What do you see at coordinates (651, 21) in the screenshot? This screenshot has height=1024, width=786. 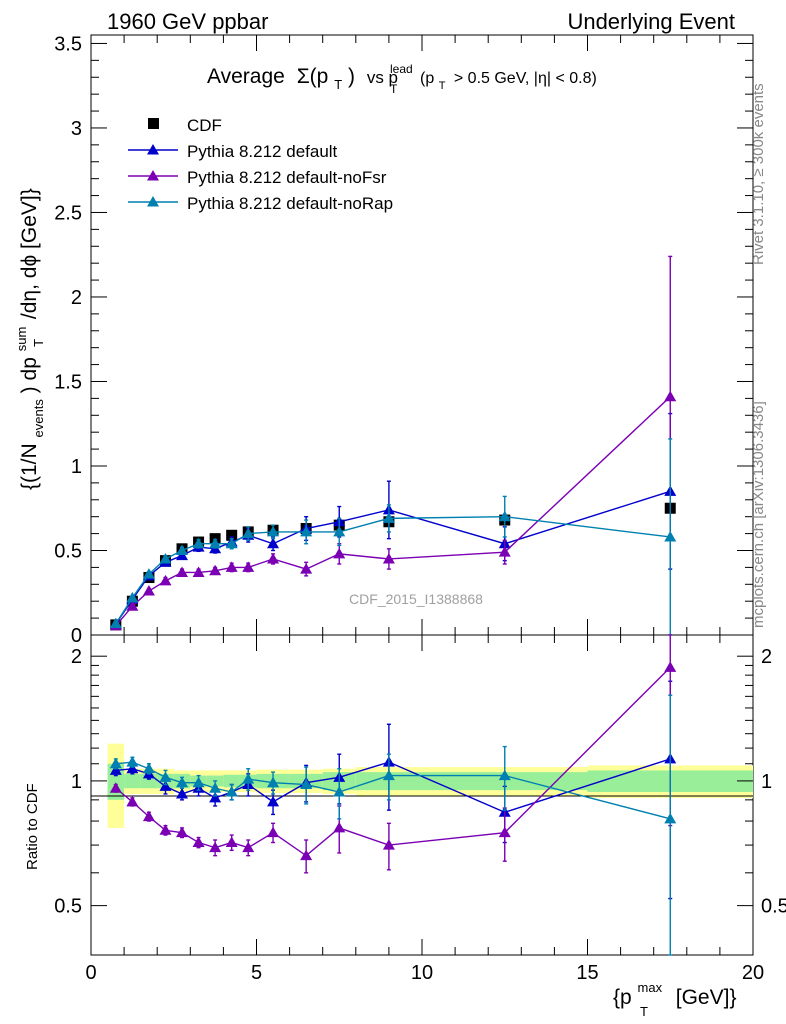 I see `header-right: Underlying Event` at bounding box center [651, 21].